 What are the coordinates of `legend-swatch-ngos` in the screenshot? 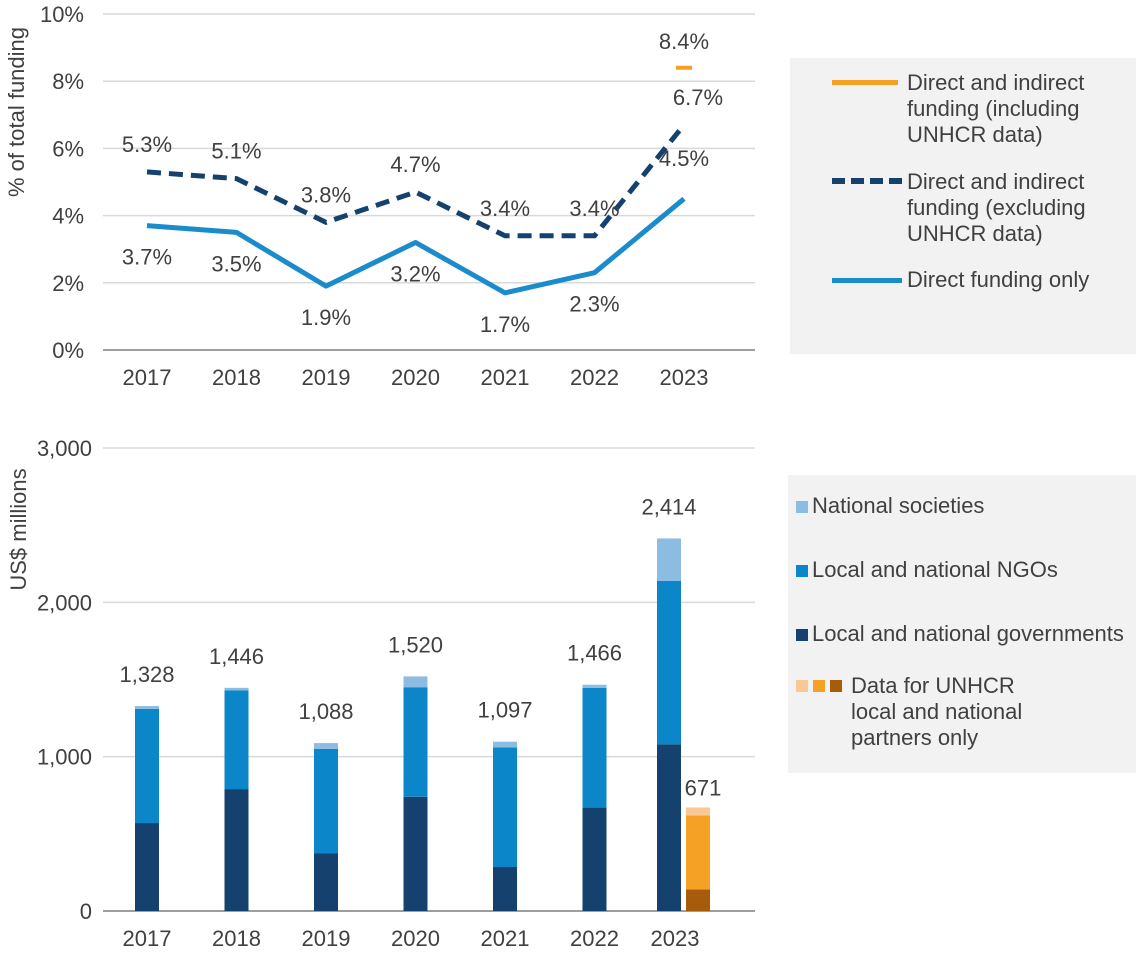 It's located at (802, 571).